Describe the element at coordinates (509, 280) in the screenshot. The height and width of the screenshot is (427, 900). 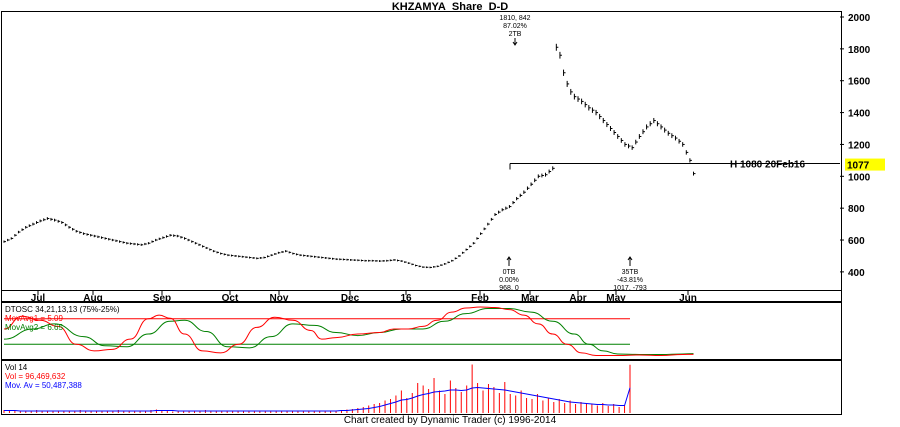
I see `annotation-text: 0.00%` at that location.